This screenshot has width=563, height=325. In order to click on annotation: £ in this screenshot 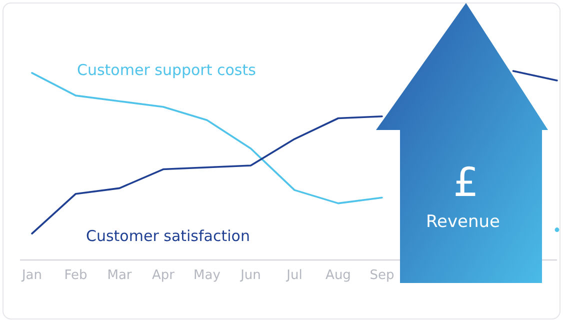, I will do `click(466, 183)`.